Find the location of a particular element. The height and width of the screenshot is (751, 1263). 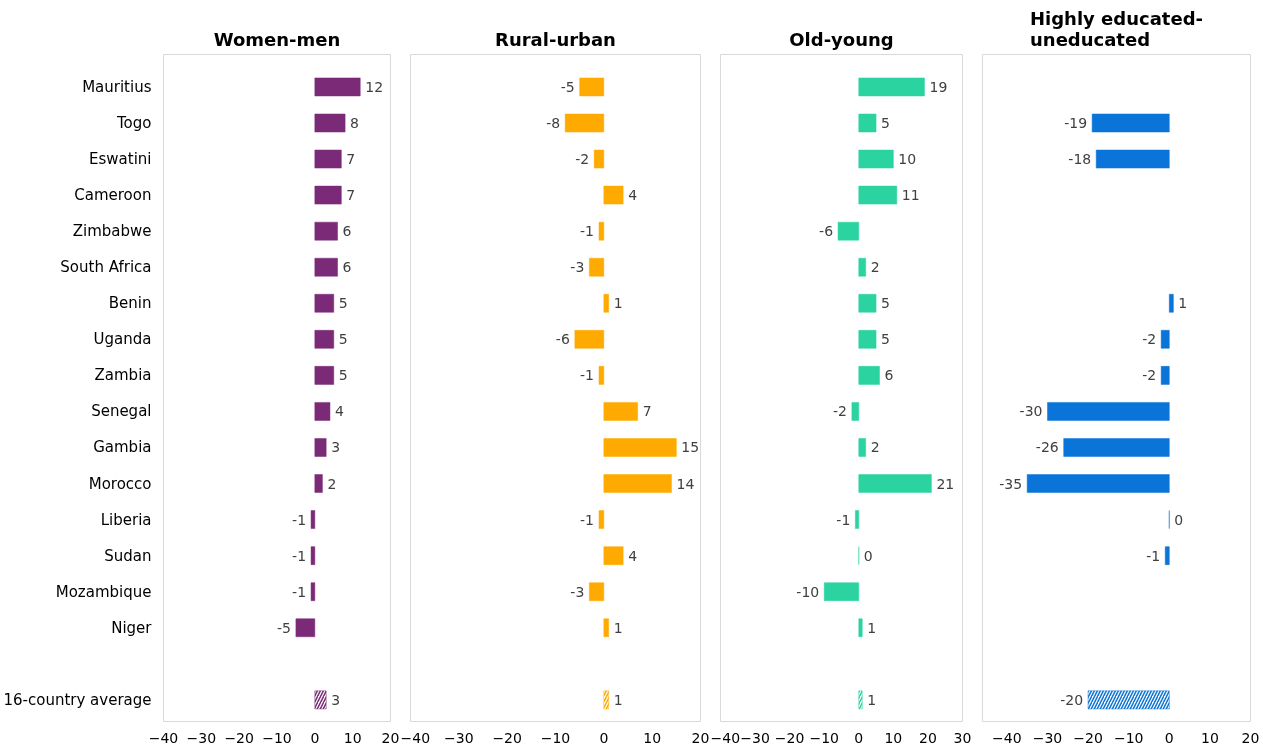

y-tick-label: Zimbabwe is located at coordinates (112, 231).